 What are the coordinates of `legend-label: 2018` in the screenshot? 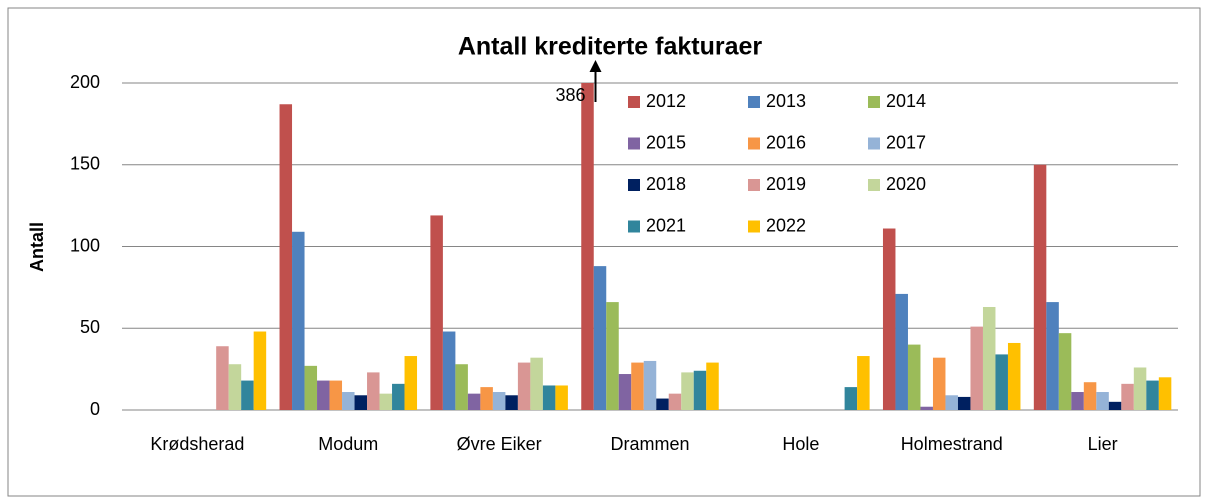 It's located at (666, 184).